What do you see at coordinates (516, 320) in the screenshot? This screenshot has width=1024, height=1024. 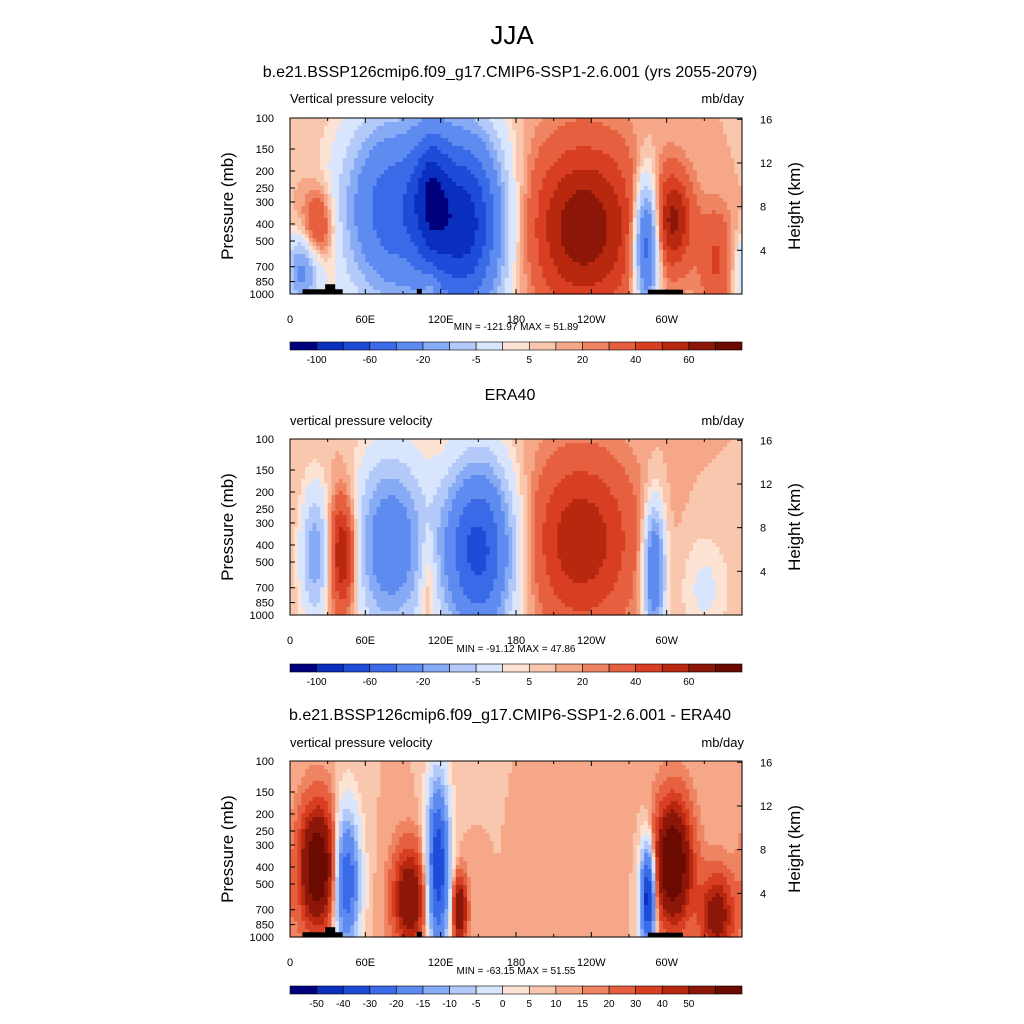 I see `panel-1-xtick-3: 180` at bounding box center [516, 320].